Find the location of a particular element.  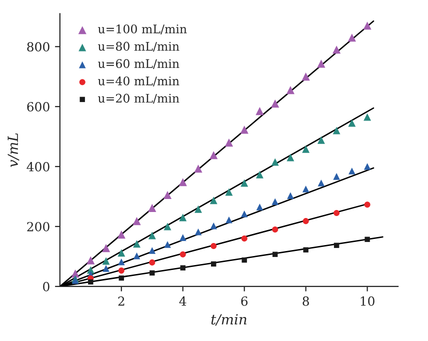

legend-label: u=20 mL/min is located at coordinates (139, 99).